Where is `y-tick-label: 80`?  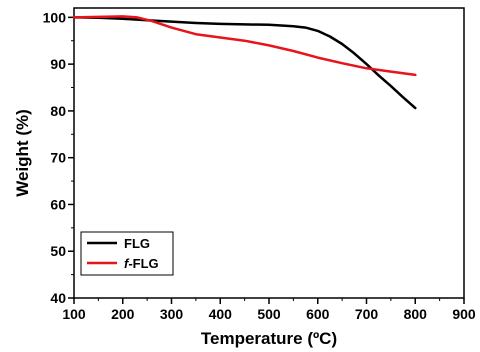
y-tick-label: 80 is located at coordinates (58, 111).